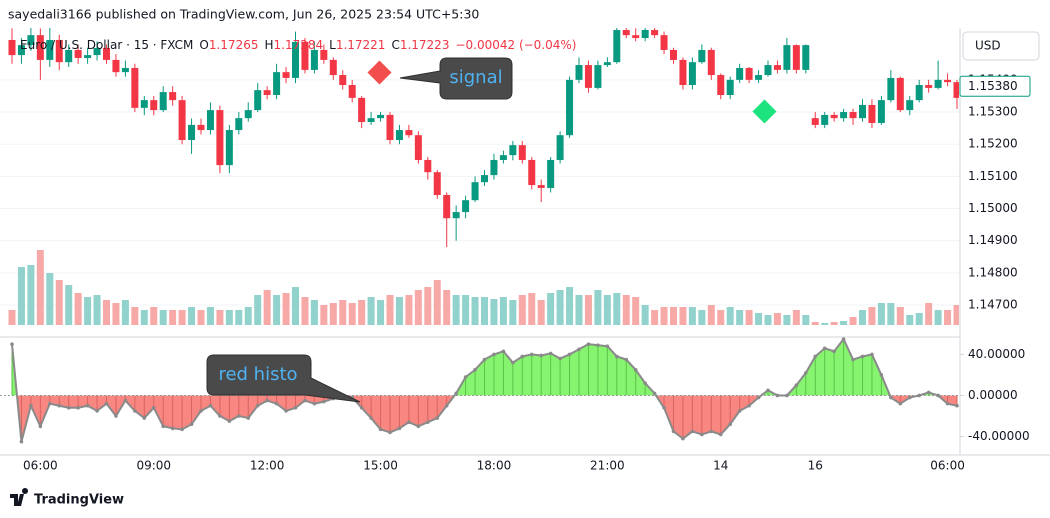 The width and height of the screenshot is (1050, 518). What do you see at coordinates (361, 45) in the screenshot?
I see `ohlc-value: 1.17221` at bounding box center [361, 45].